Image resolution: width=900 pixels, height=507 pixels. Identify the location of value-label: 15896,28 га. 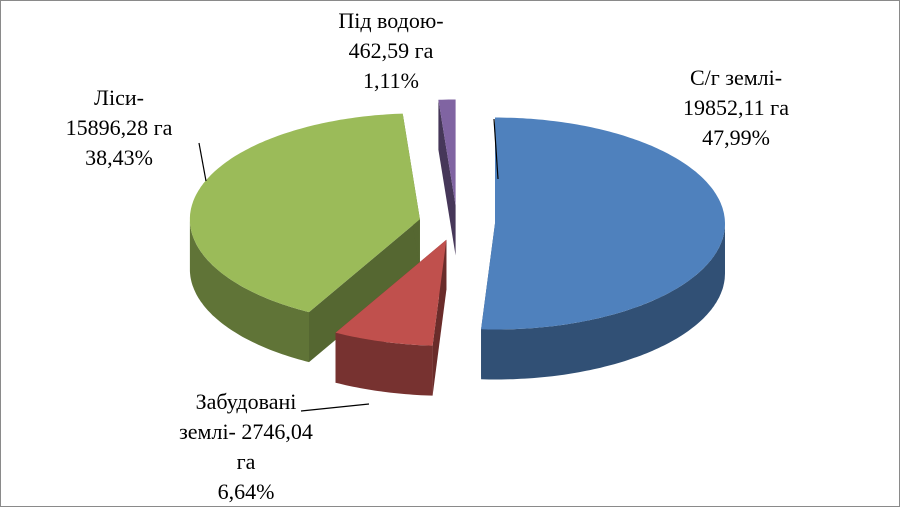
(119, 127).